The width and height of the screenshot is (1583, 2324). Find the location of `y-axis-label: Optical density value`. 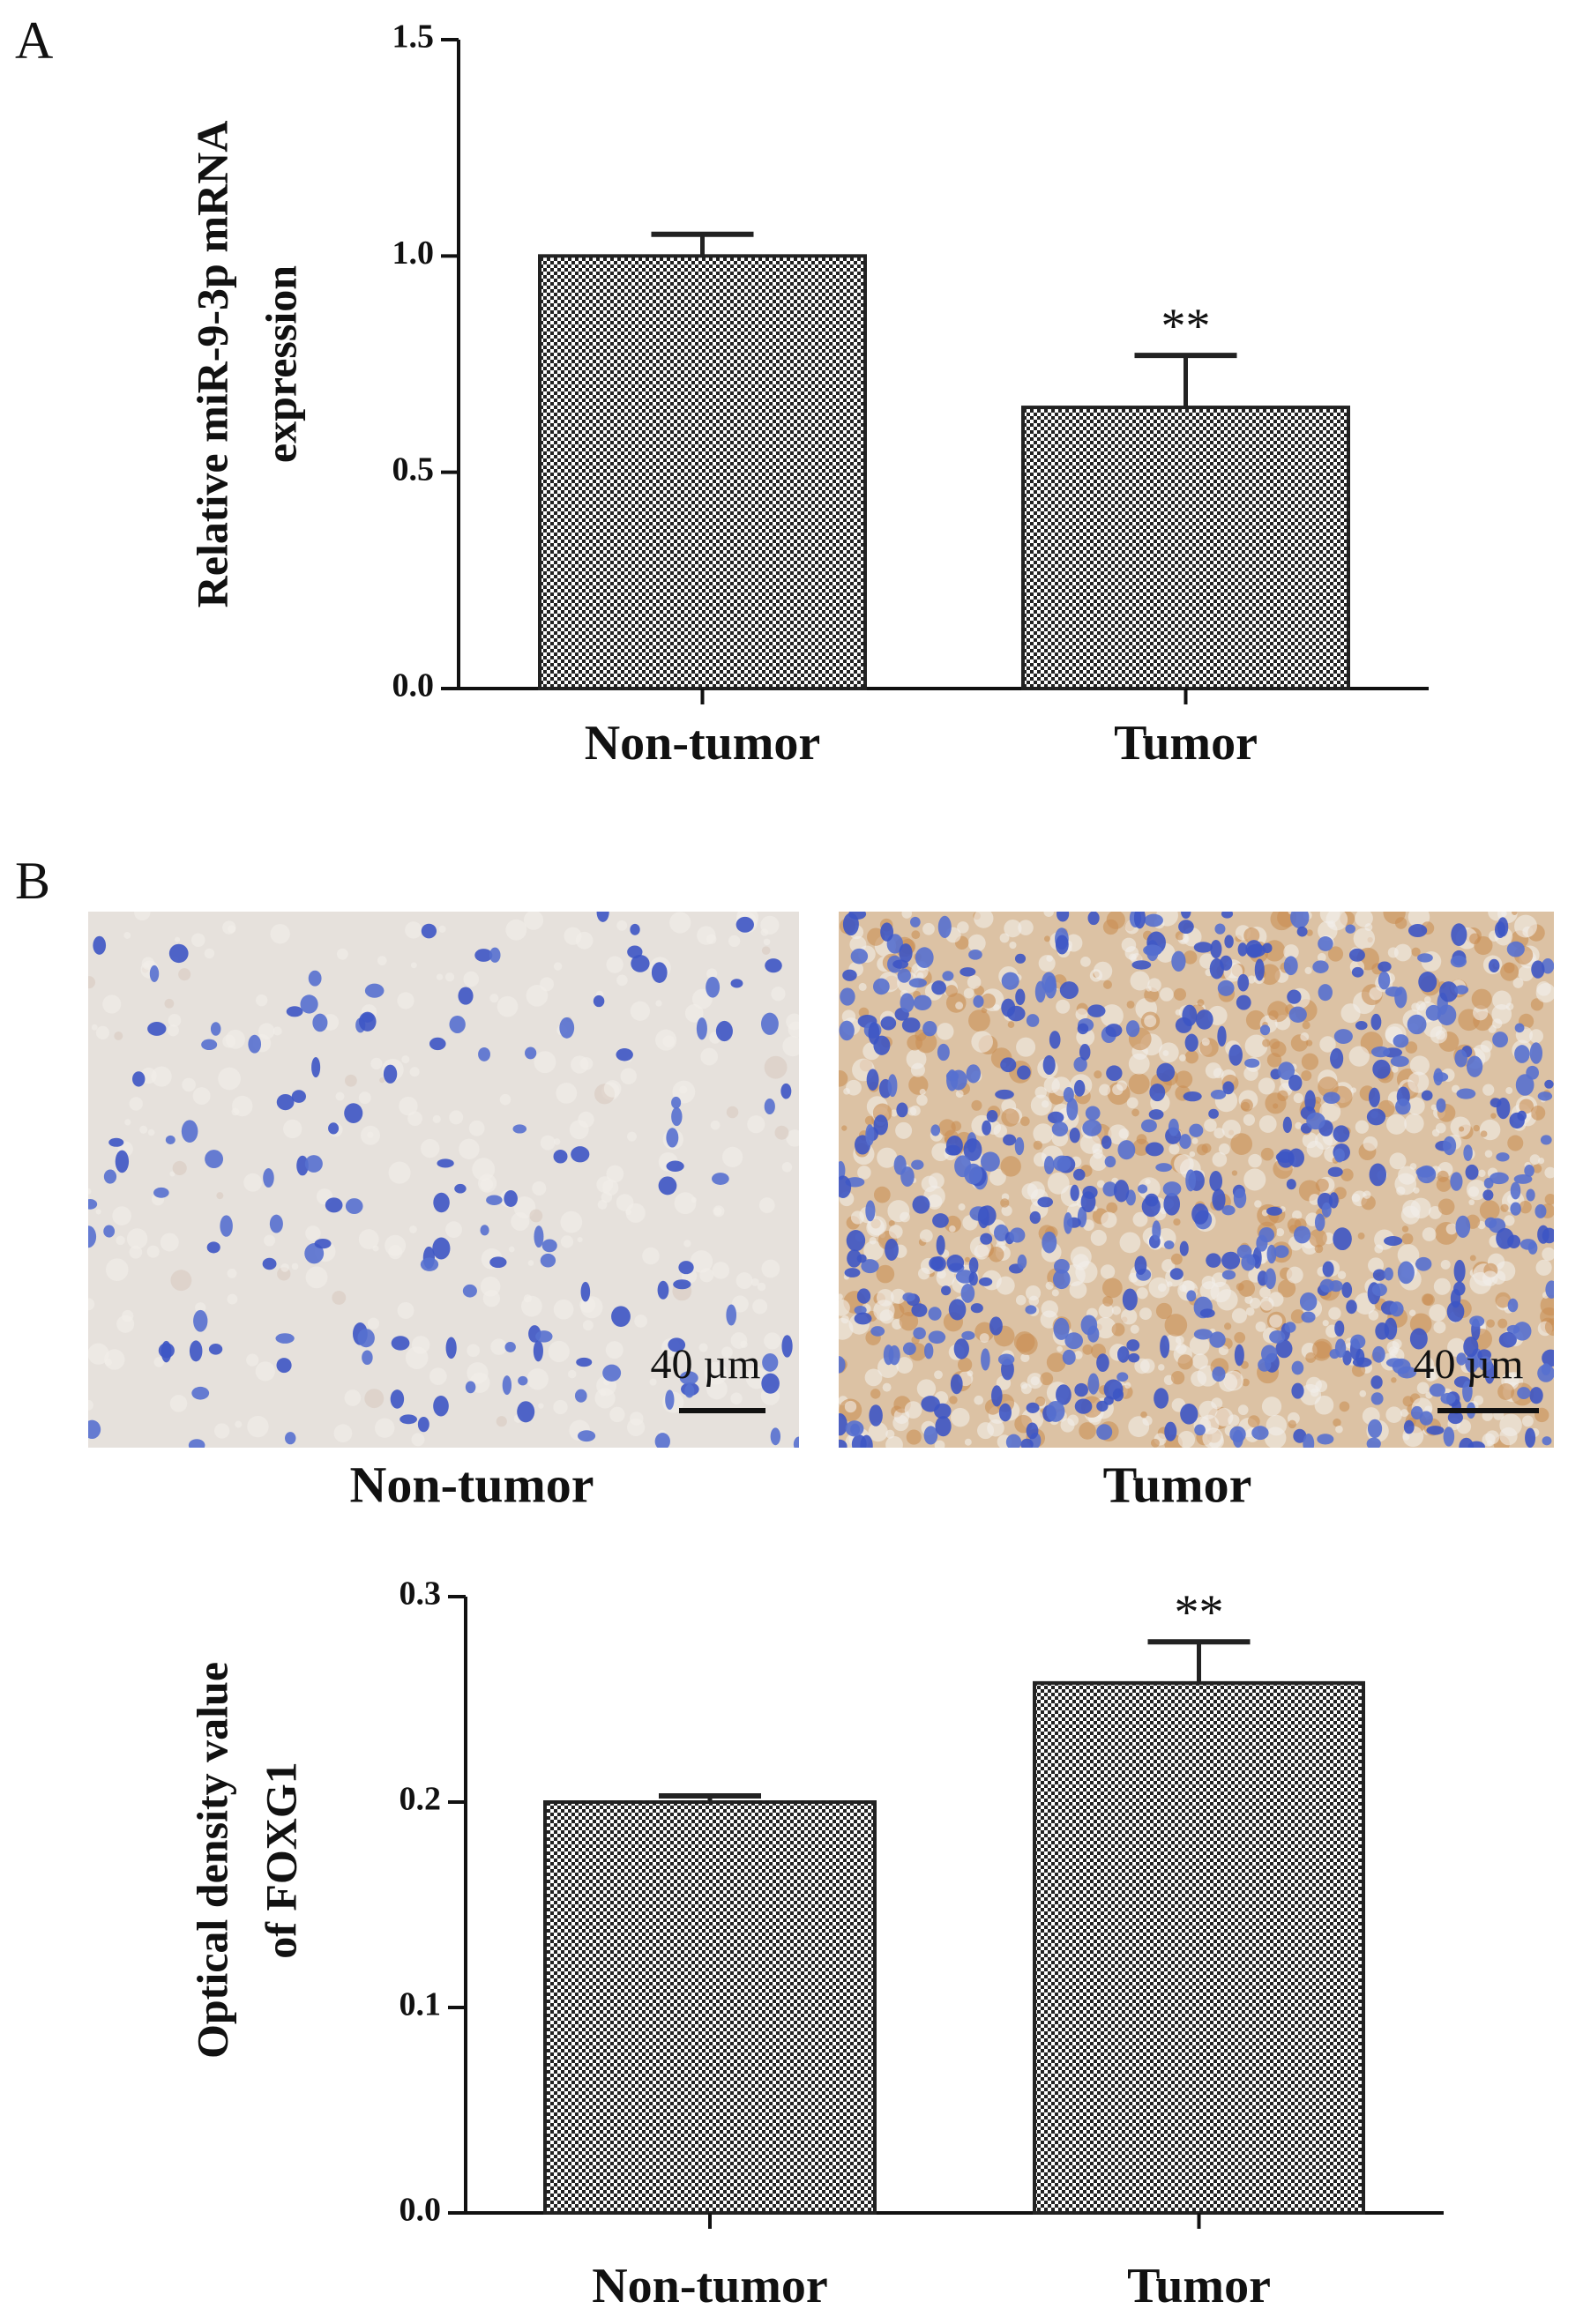

y-axis-label: Optical density value is located at coordinates (212, 1861).